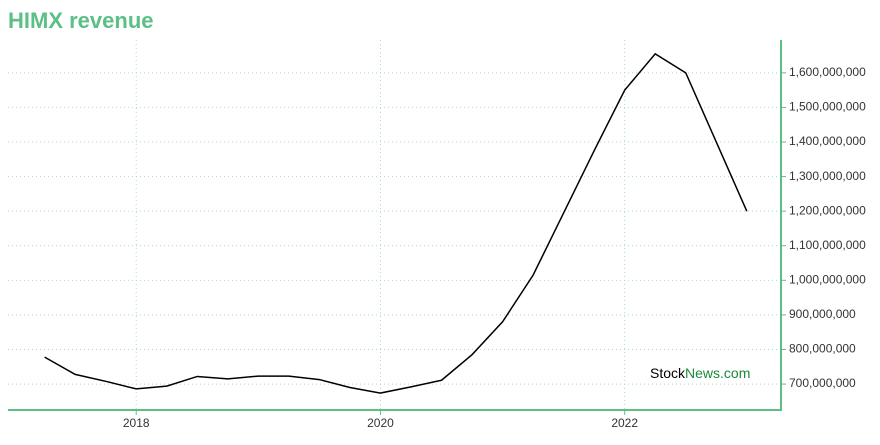 This screenshot has height=445, width=880. I want to click on y-tick-label: 900,000,000, so click(822, 314).